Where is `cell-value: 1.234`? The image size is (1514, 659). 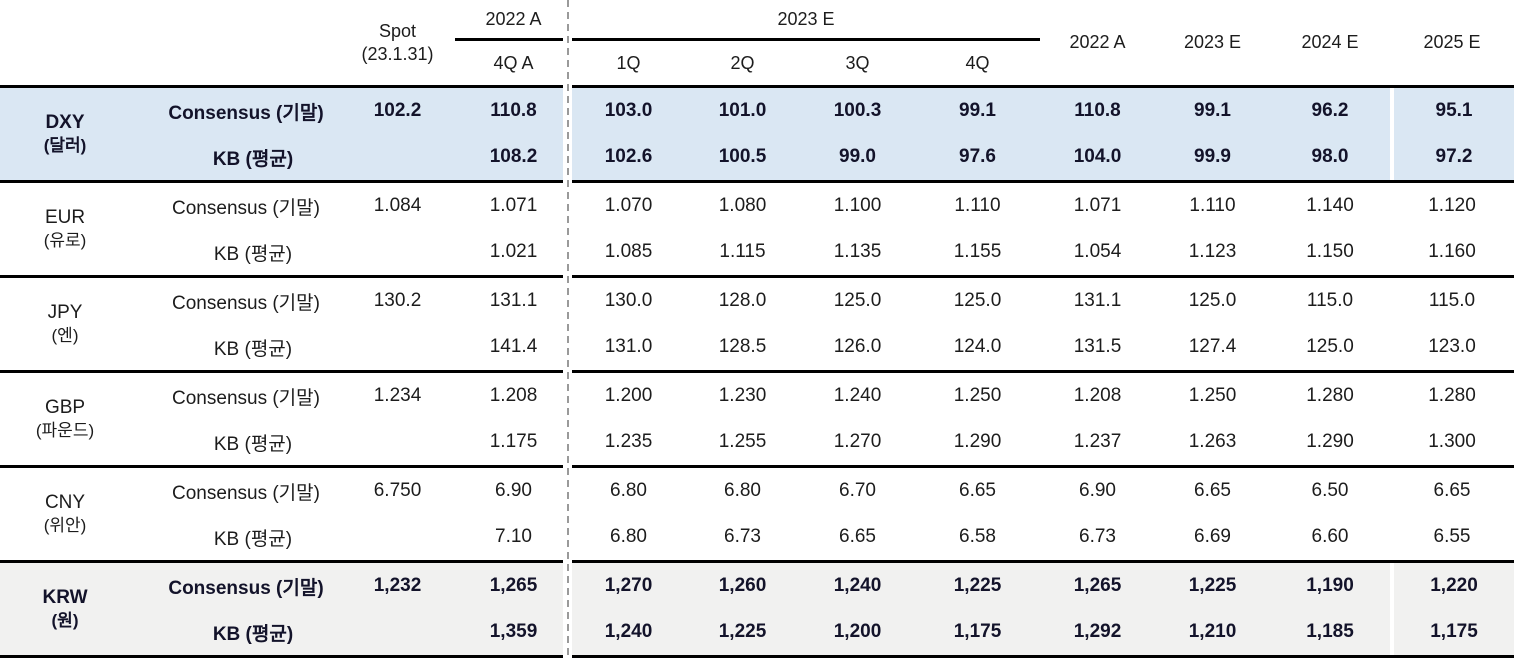
cell-value: 1.234 is located at coordinates (397, 395).